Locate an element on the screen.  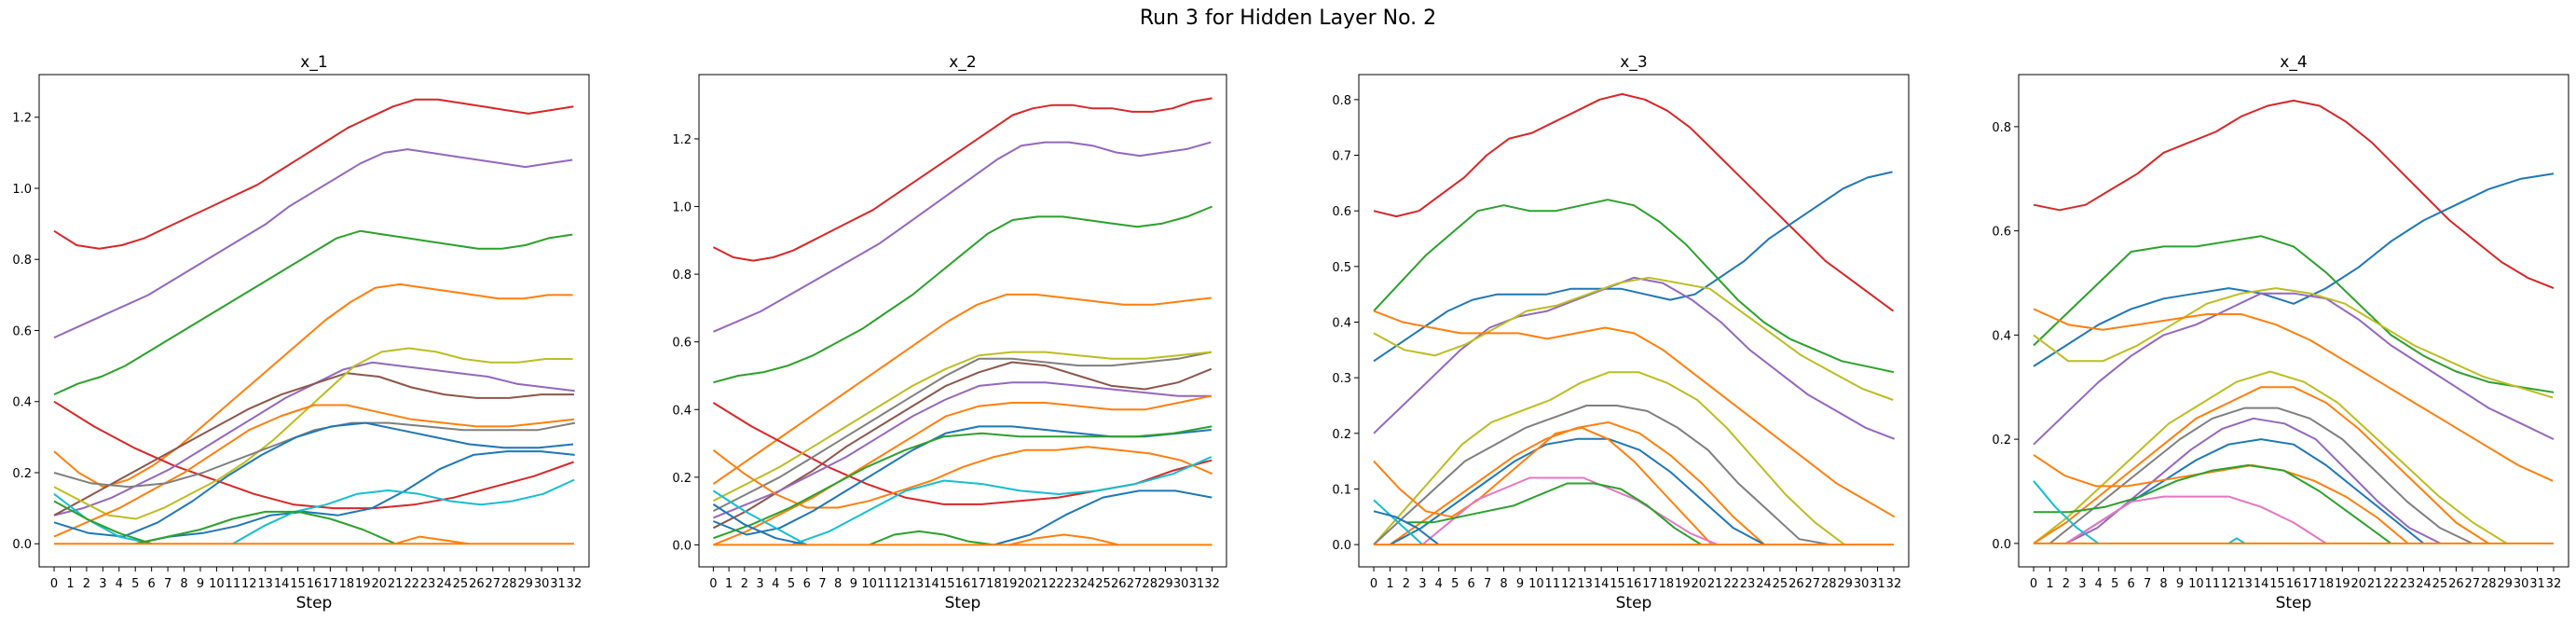
y-tick-label: 0.2 is located at coordinates (1341, 435).